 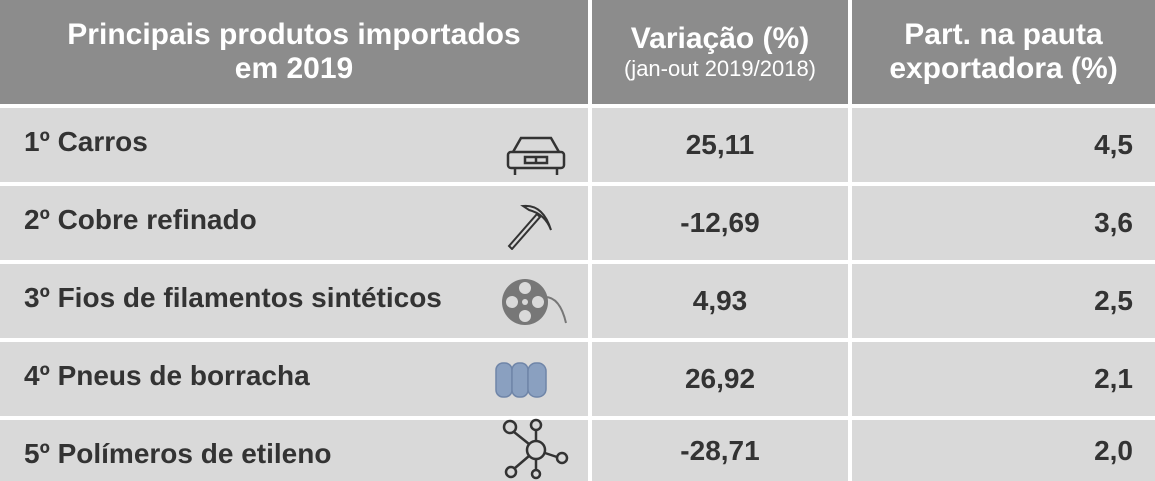 What do you see at coordinates (720, 379) in the screenshot?
I see `table-cell: 26,92` at bounding box center [720, 379].